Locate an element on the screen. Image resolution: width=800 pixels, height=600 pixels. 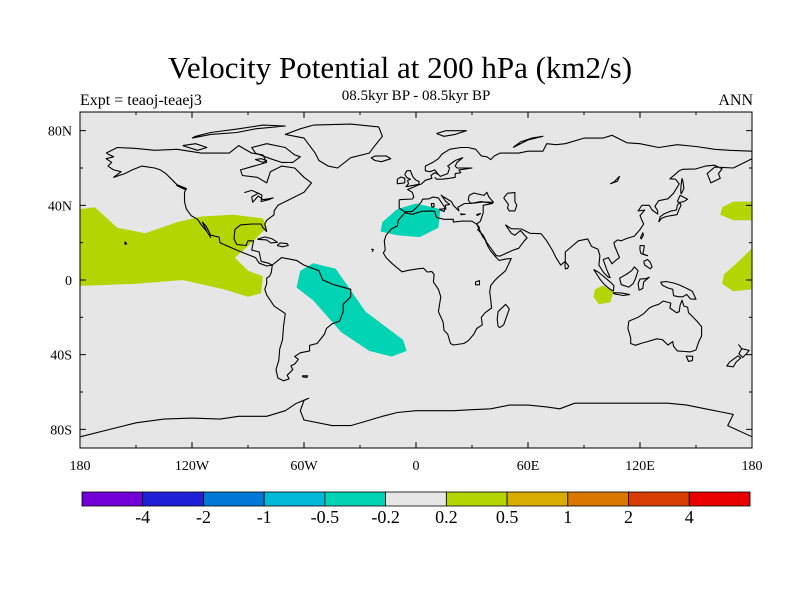
colorbar-label: -0.5 is located at coordinates (325, 517).